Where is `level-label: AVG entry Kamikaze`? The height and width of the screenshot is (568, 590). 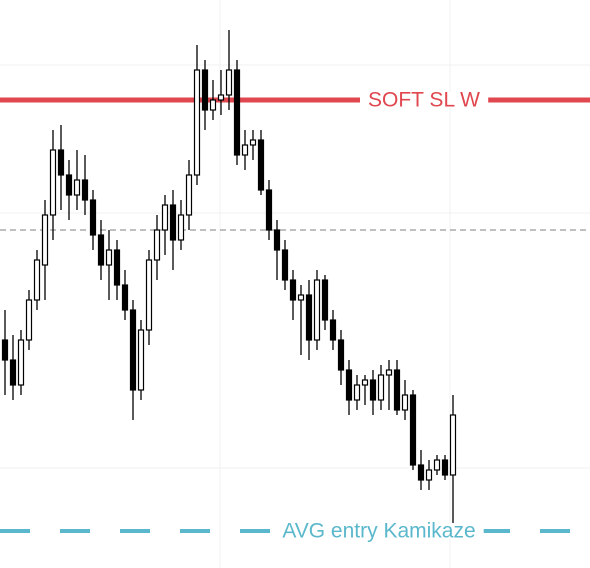 level-label: AVG entry Kamikaze is located at coordinates (378, 531).